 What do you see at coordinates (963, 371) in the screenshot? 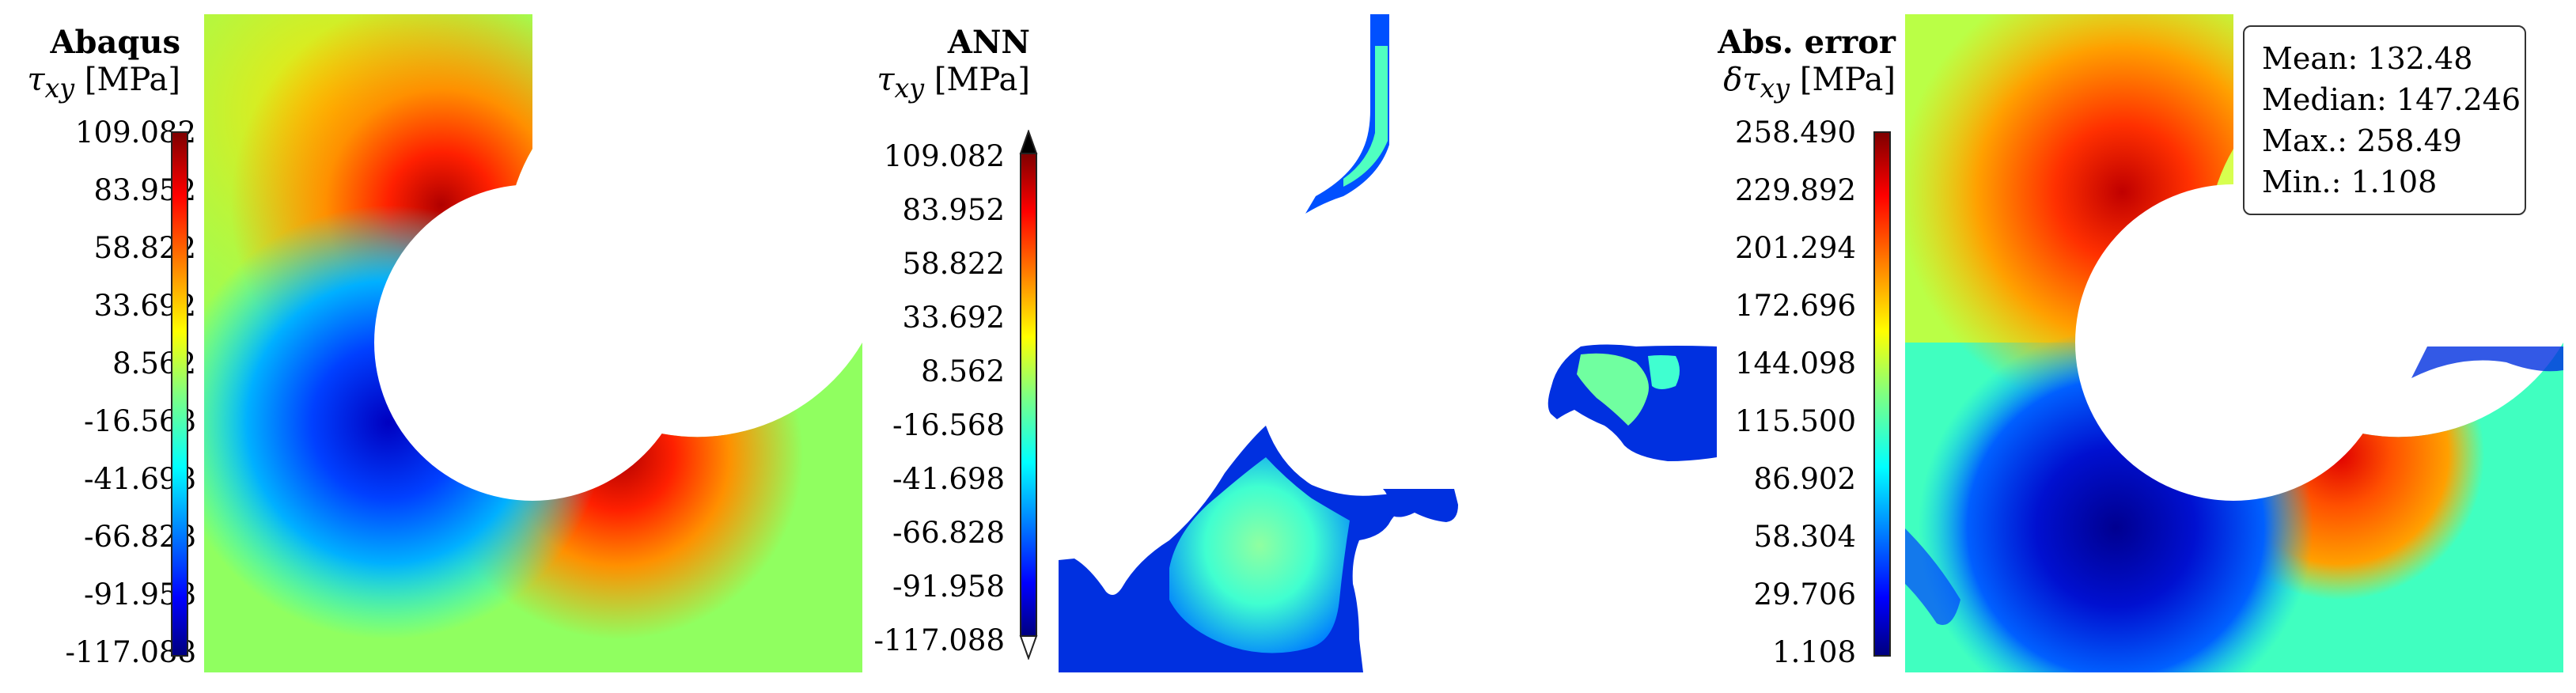
I see `tick-label: 8.562` at bounding box center [963, 371].